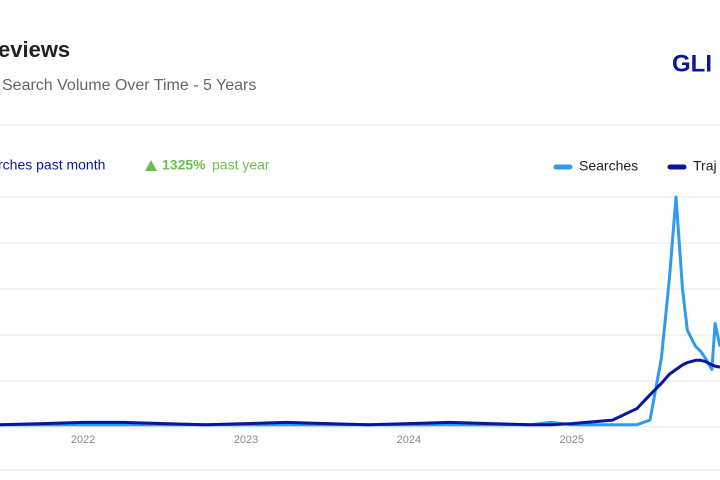 This screenshot has height=480, width=720. What do you see at coordinates (572, 440) in the screenshot?
I see `x-tick-label: 2025` at bounding box center [572, 440].